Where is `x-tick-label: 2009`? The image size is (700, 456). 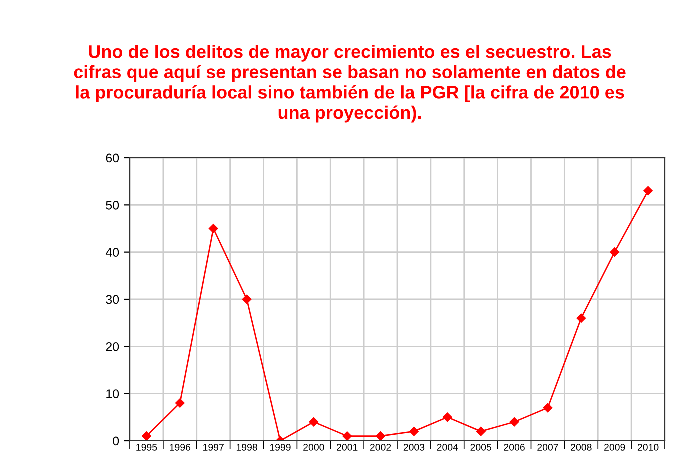 x-tick-label: 2009 is located at coordinates (615, 447).